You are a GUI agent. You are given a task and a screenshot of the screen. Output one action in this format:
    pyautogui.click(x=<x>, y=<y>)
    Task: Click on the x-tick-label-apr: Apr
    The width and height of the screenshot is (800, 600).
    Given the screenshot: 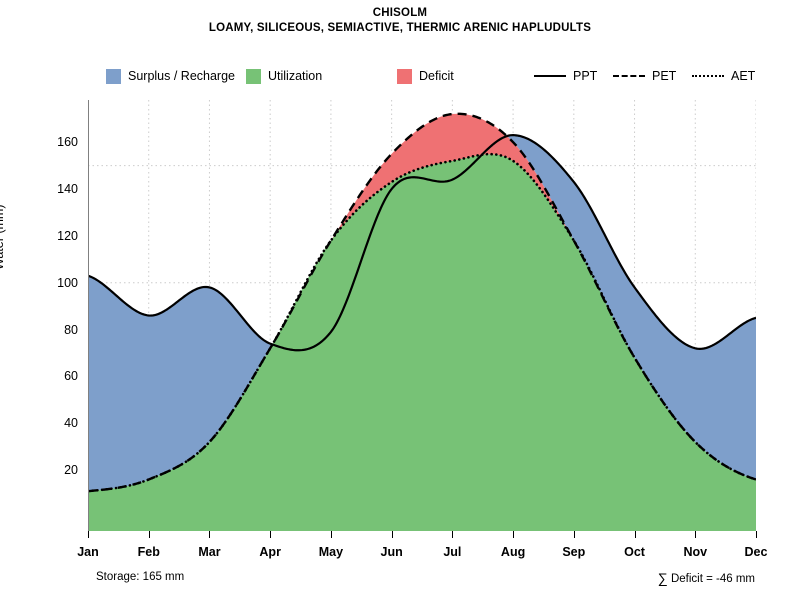 What is the action you would take?
    pyautogui.click(x=270, y=552)
    